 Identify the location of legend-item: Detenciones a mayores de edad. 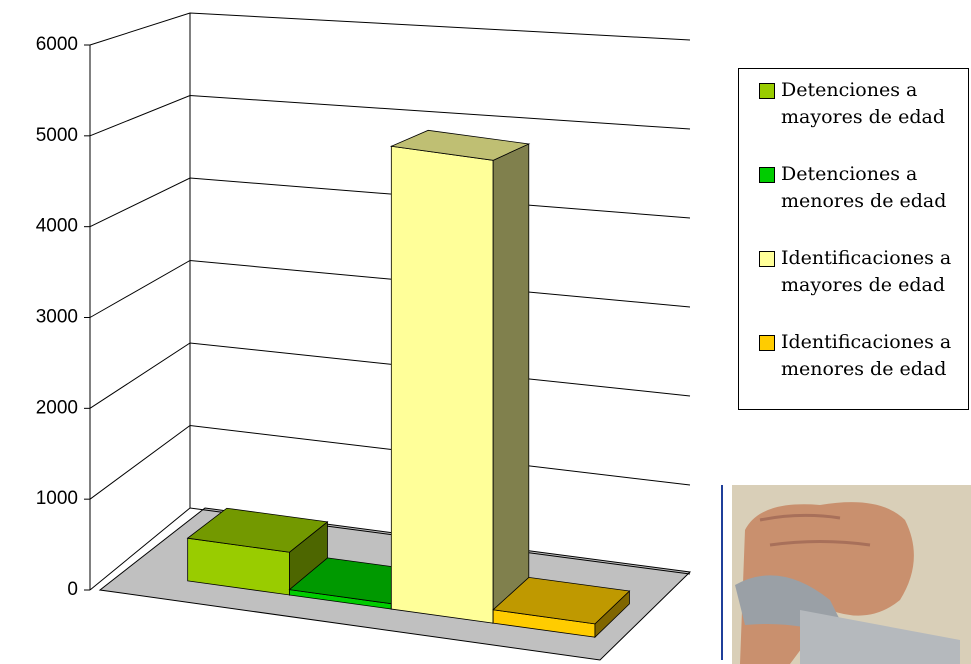
(864, 104).